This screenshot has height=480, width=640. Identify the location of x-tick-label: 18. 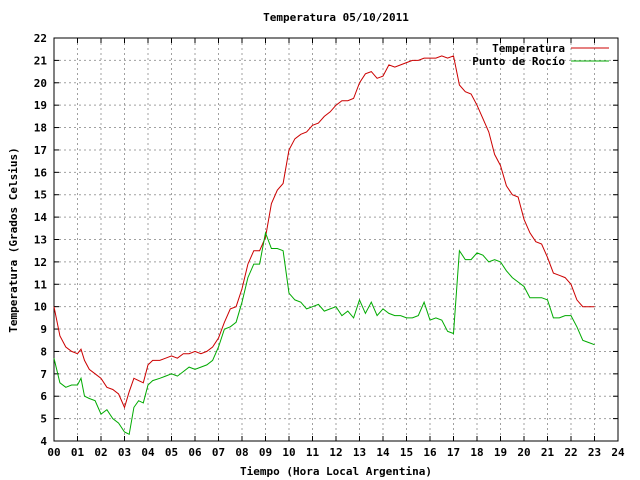
(476, 452).